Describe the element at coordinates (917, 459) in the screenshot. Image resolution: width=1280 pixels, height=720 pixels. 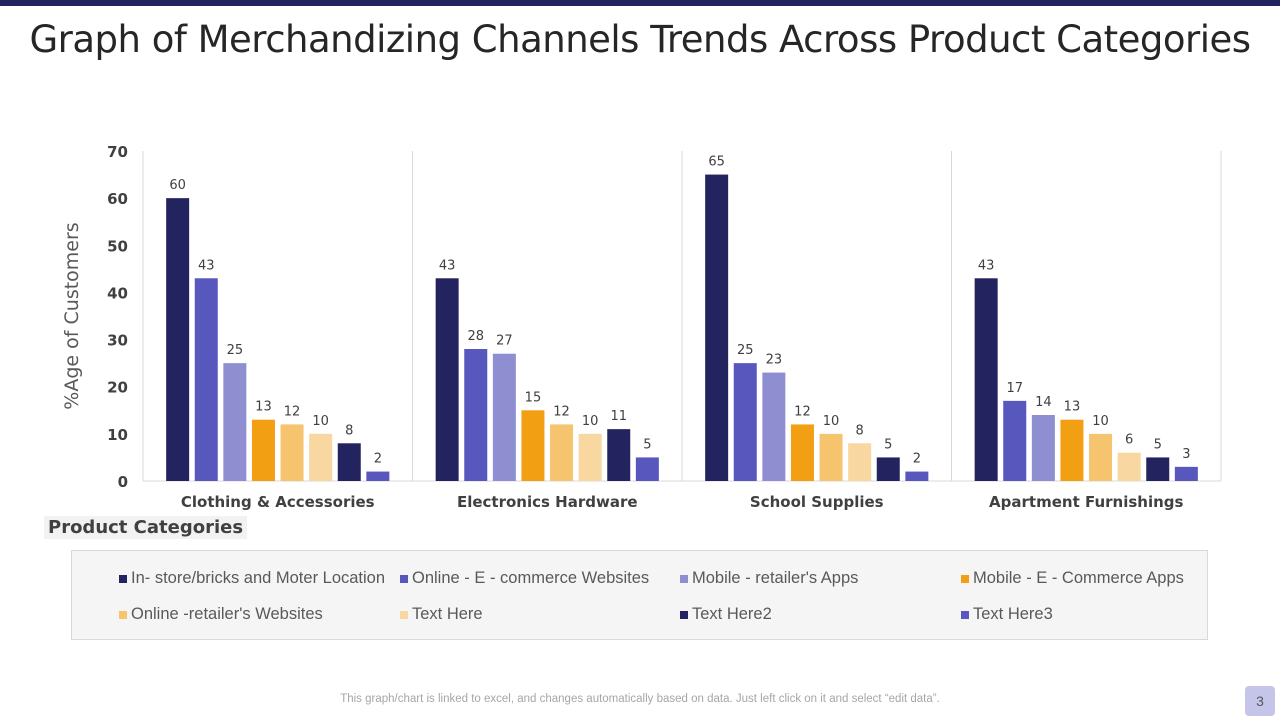
I see `data-label: 2` at that location.